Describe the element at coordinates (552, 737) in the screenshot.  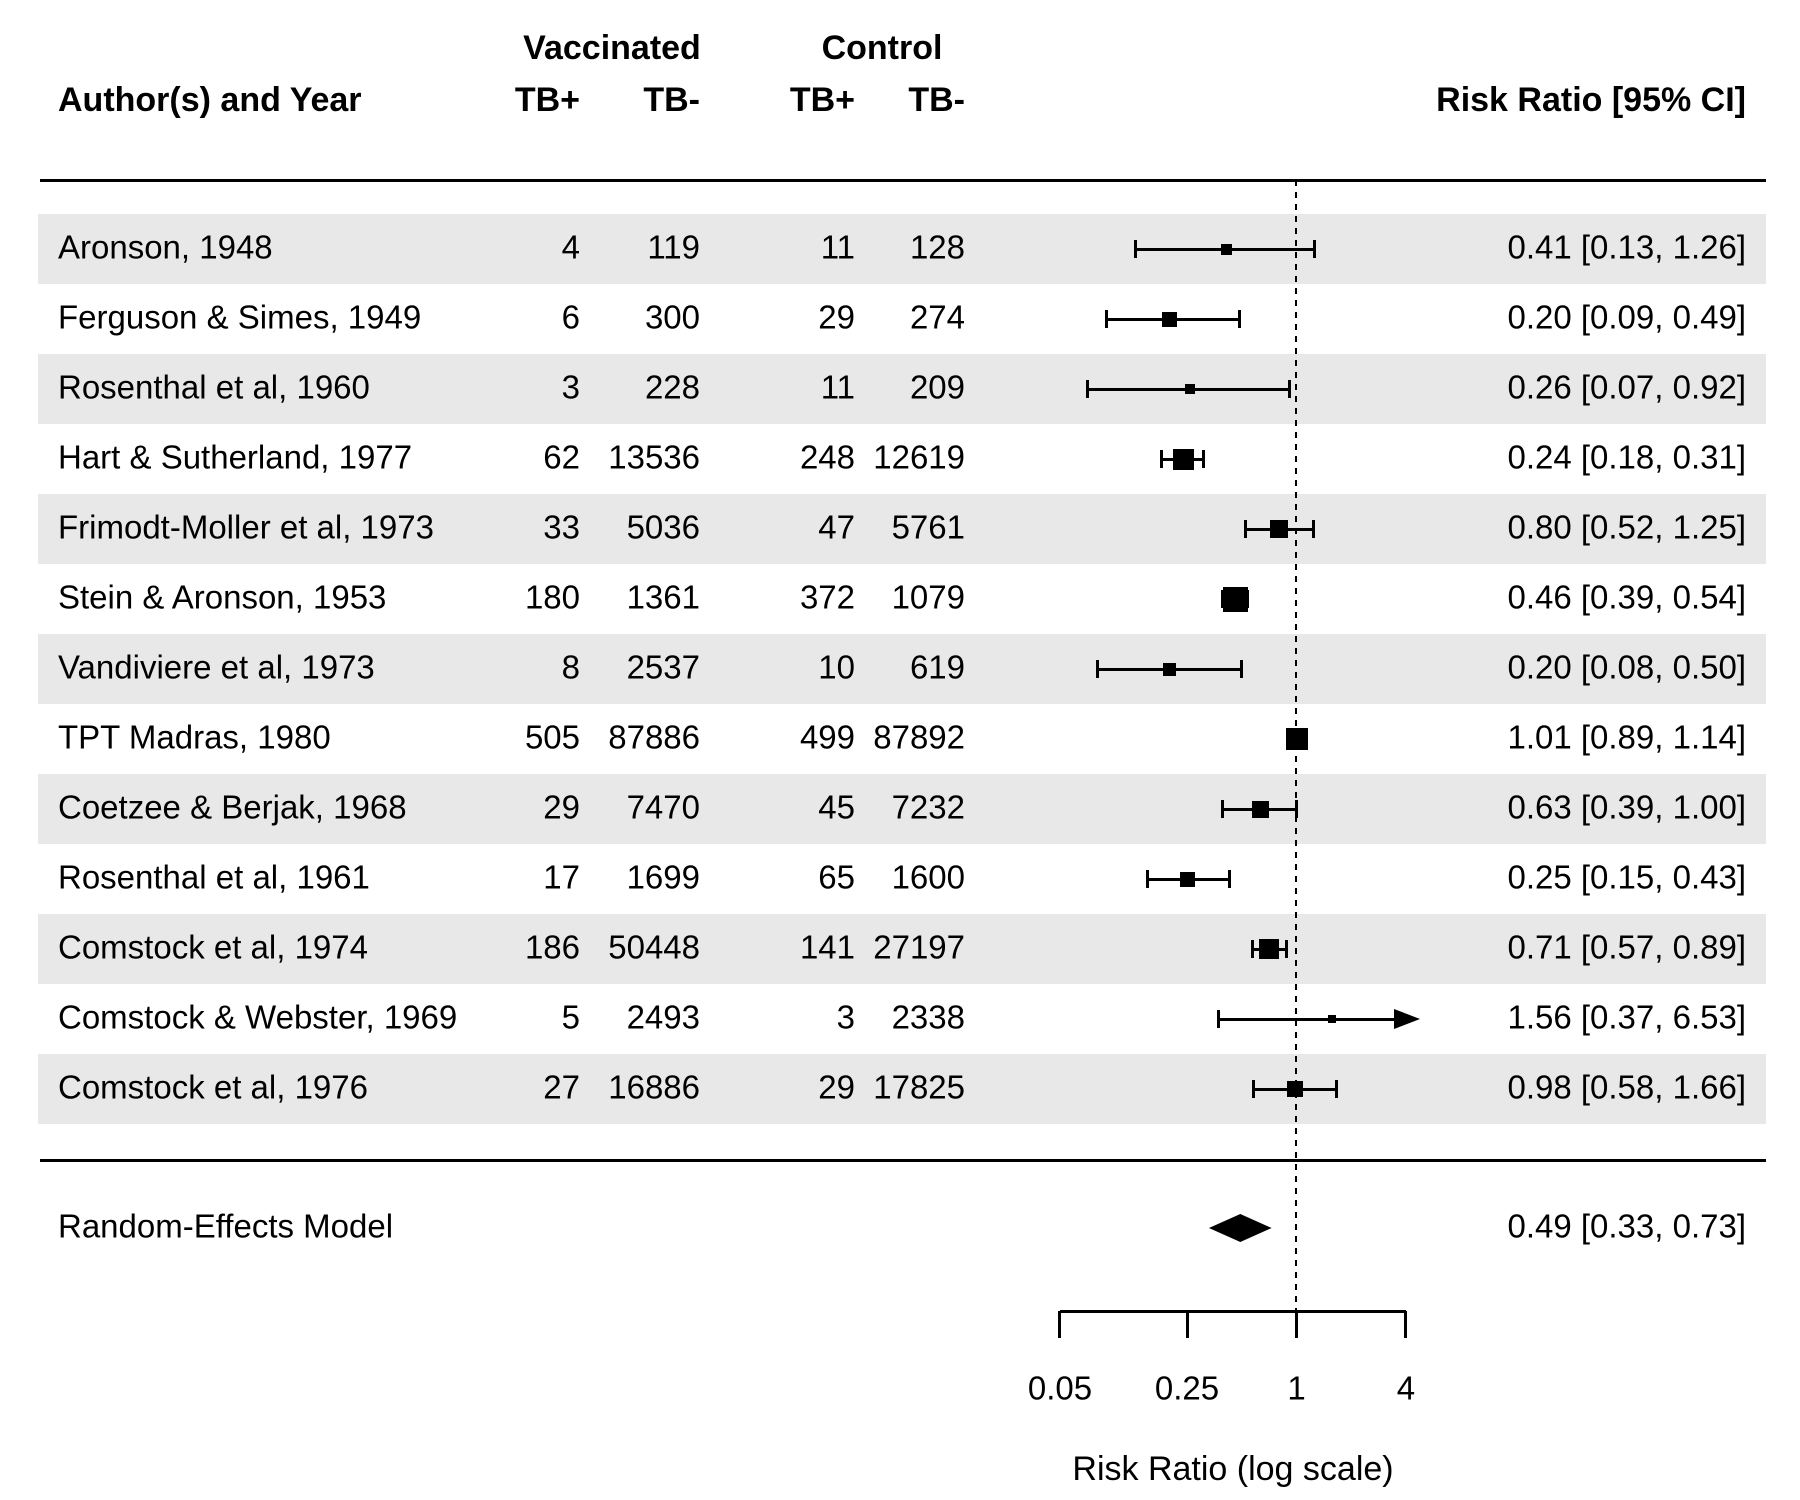
I see `study-count-tbpos_v: 505` at that location.